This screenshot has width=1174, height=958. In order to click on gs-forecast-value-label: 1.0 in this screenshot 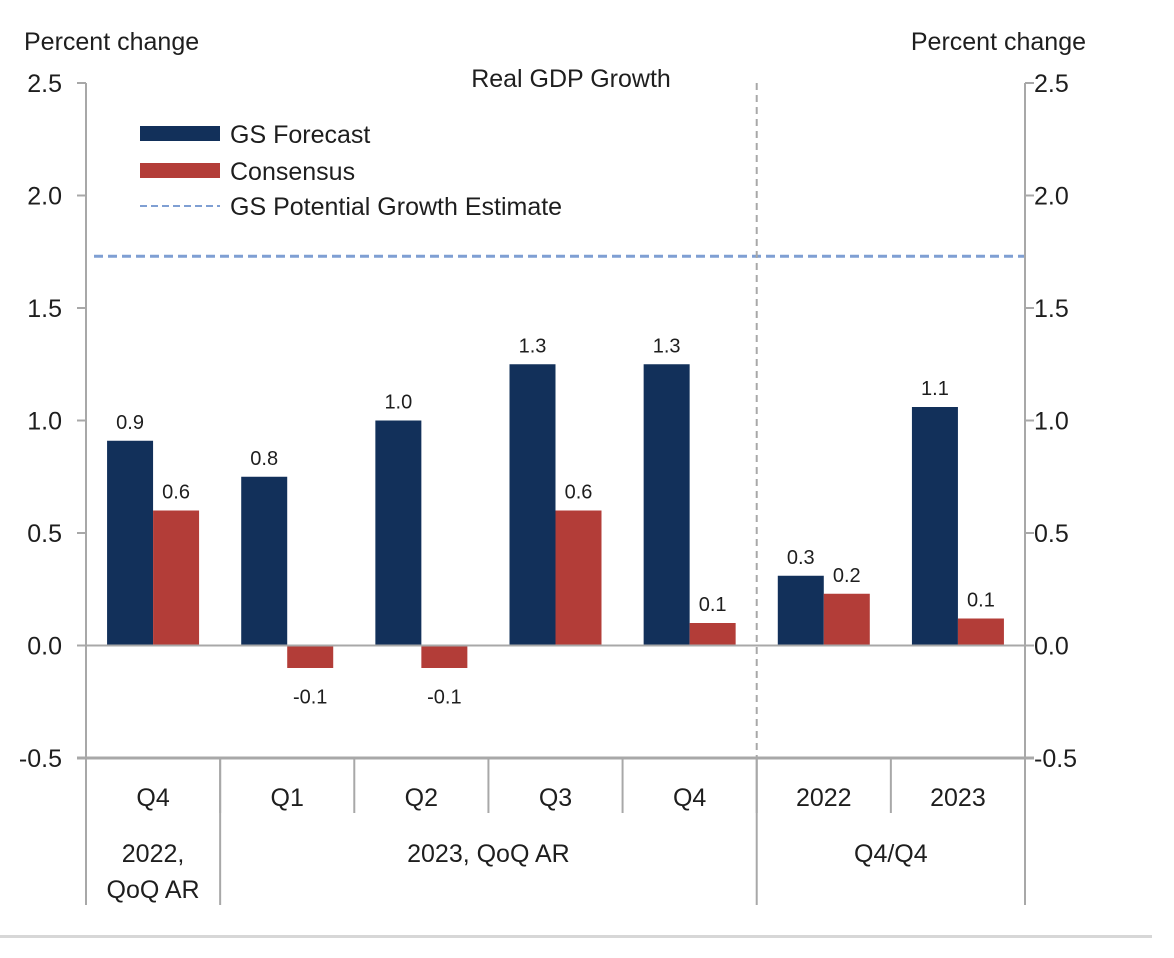, I will do `click(398, 403)`.